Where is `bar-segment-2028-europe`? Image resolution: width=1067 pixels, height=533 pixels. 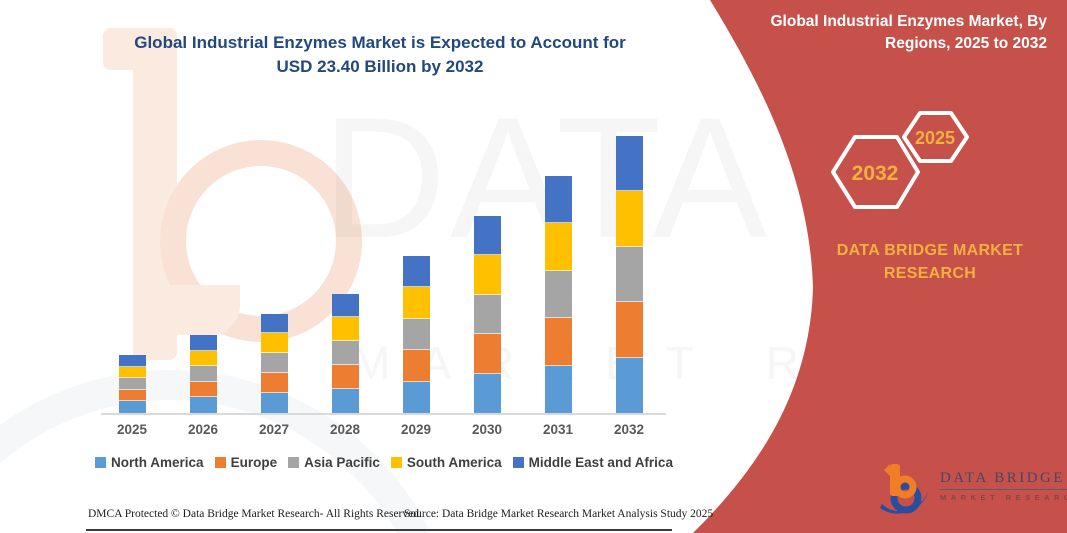 bar-segment-2028-europe is located at coordinates (345, 377).